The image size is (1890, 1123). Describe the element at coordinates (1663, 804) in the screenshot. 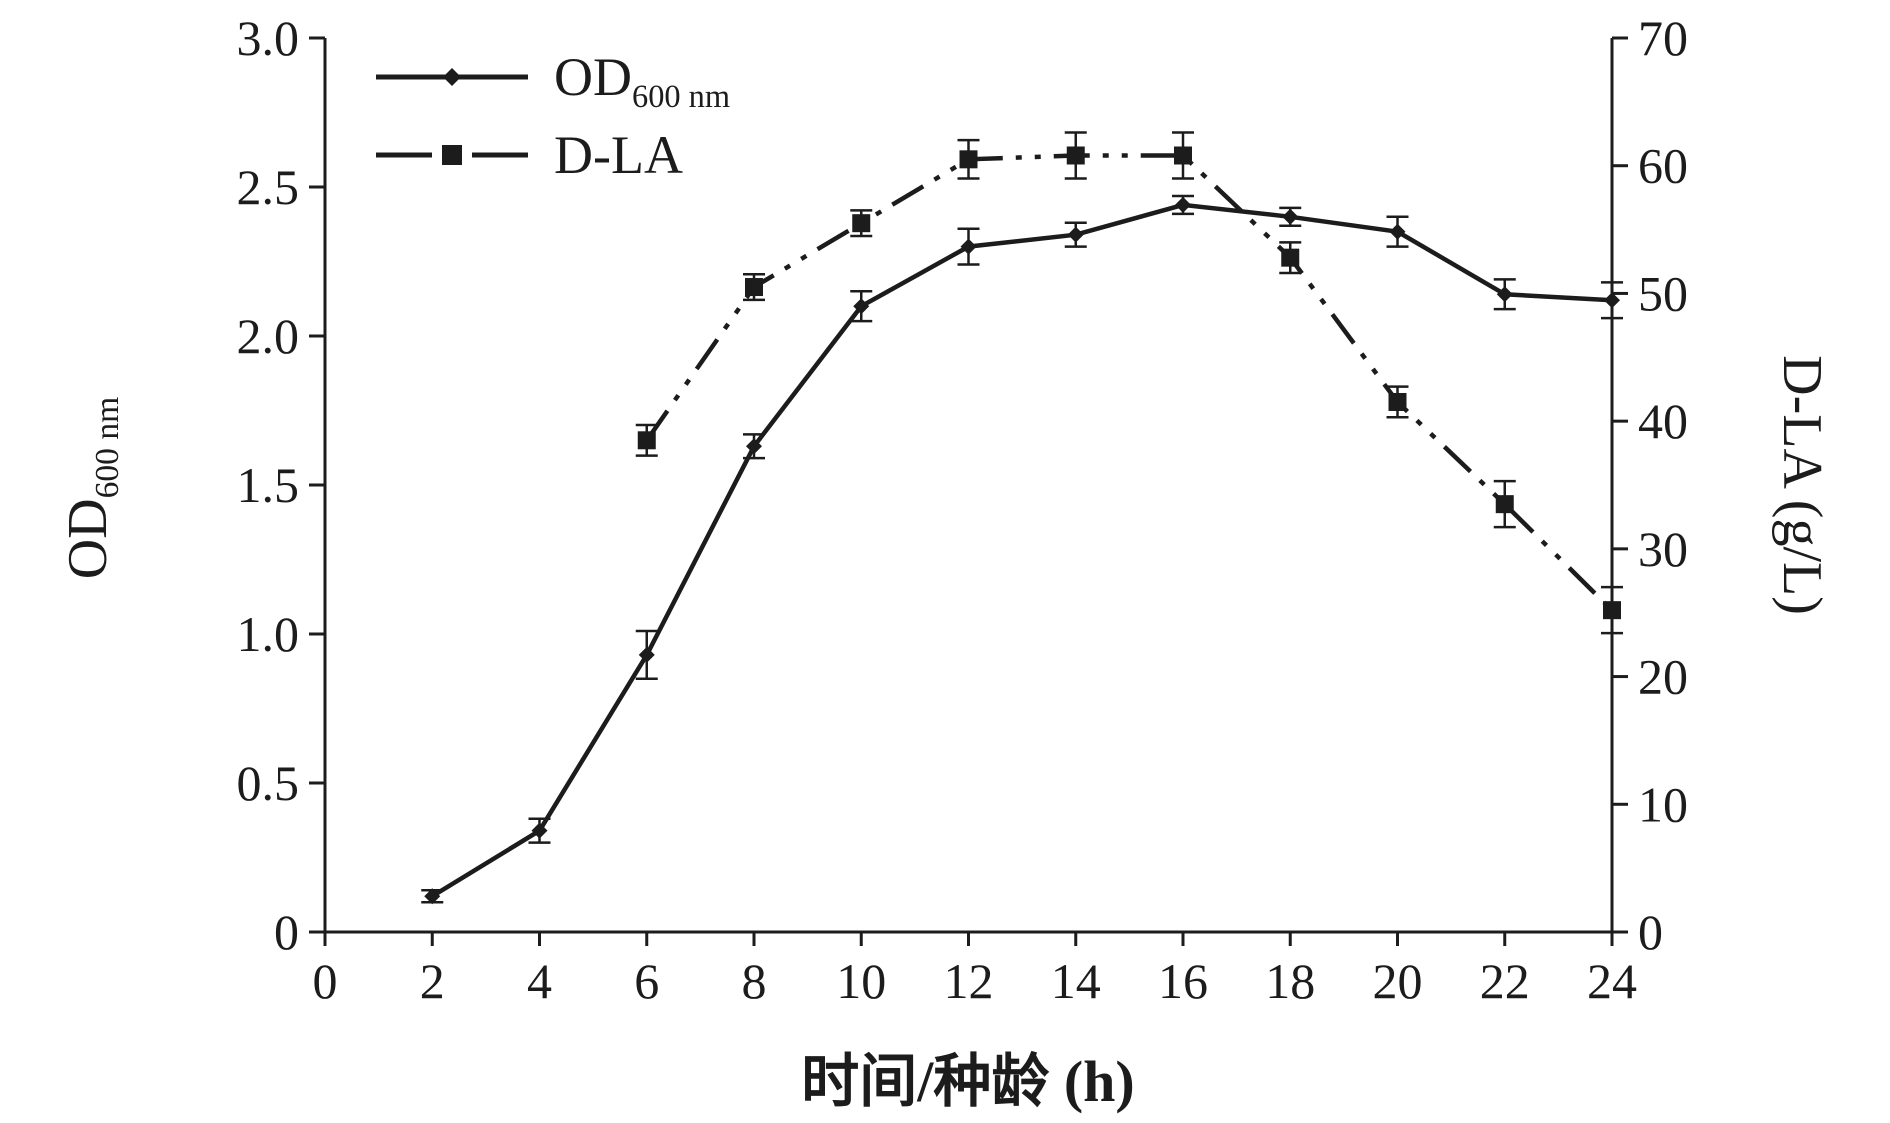

I see `right-axis-tick-label: 10` at that location.